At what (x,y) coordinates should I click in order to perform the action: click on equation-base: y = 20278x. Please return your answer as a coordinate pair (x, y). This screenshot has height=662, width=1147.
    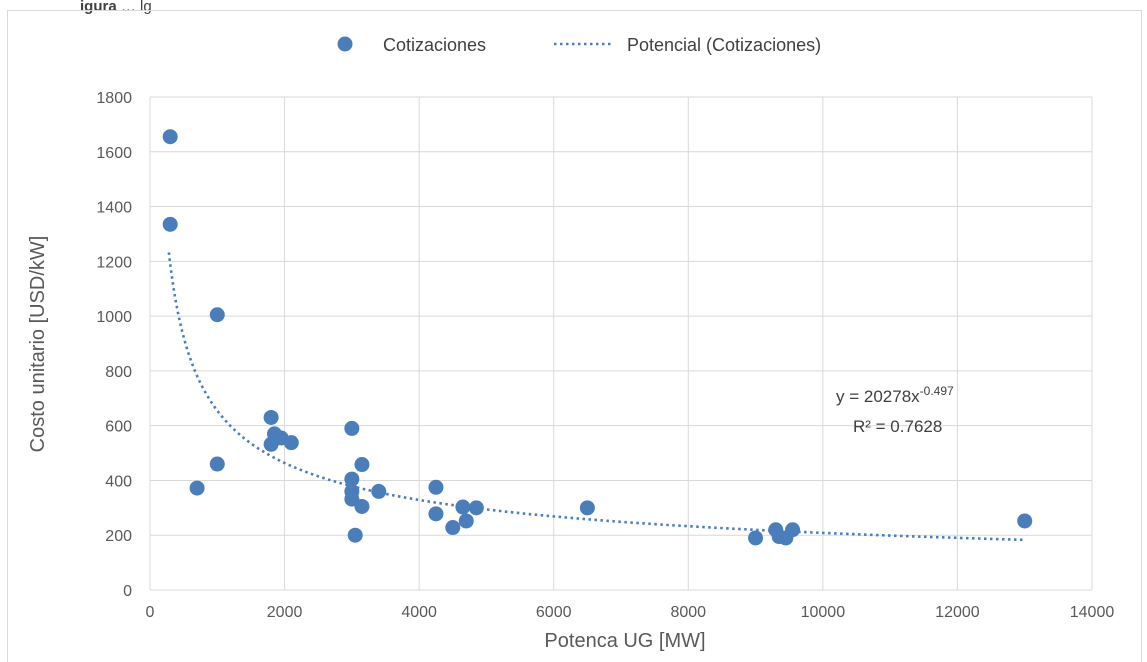
    Looking at the image, I should click on (878, 396).